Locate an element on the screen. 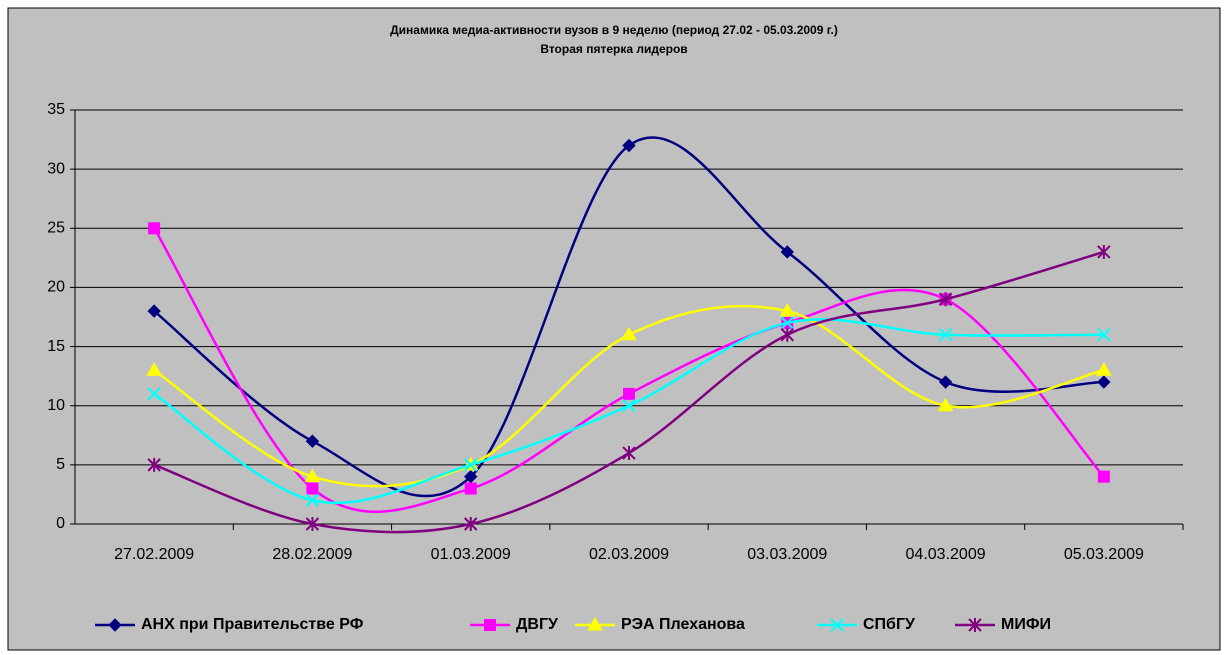  y-tick-label: 25 is located at coordinates (56, 228).